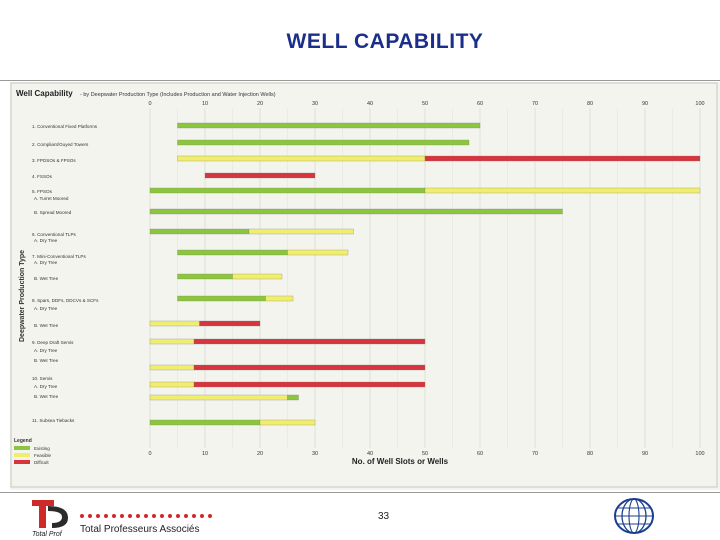  I want to click on bottom-tick-label: 60, so click(480, 454).